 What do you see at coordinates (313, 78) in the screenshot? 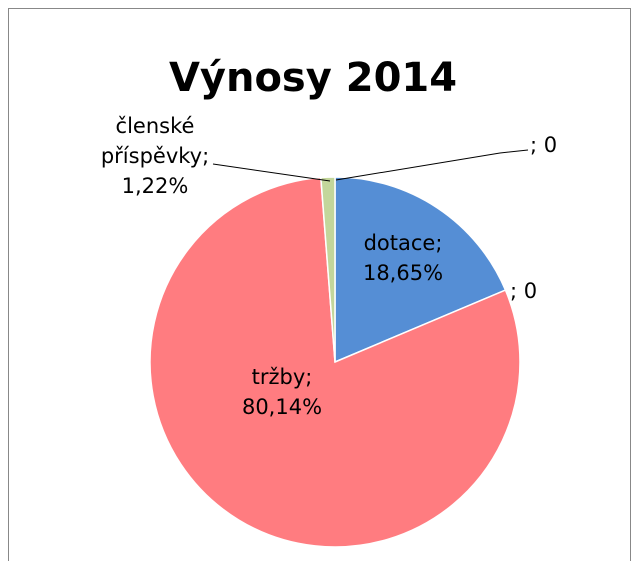
I see `chart-title: Výnosy 2014` at bounding box center [313, 78].